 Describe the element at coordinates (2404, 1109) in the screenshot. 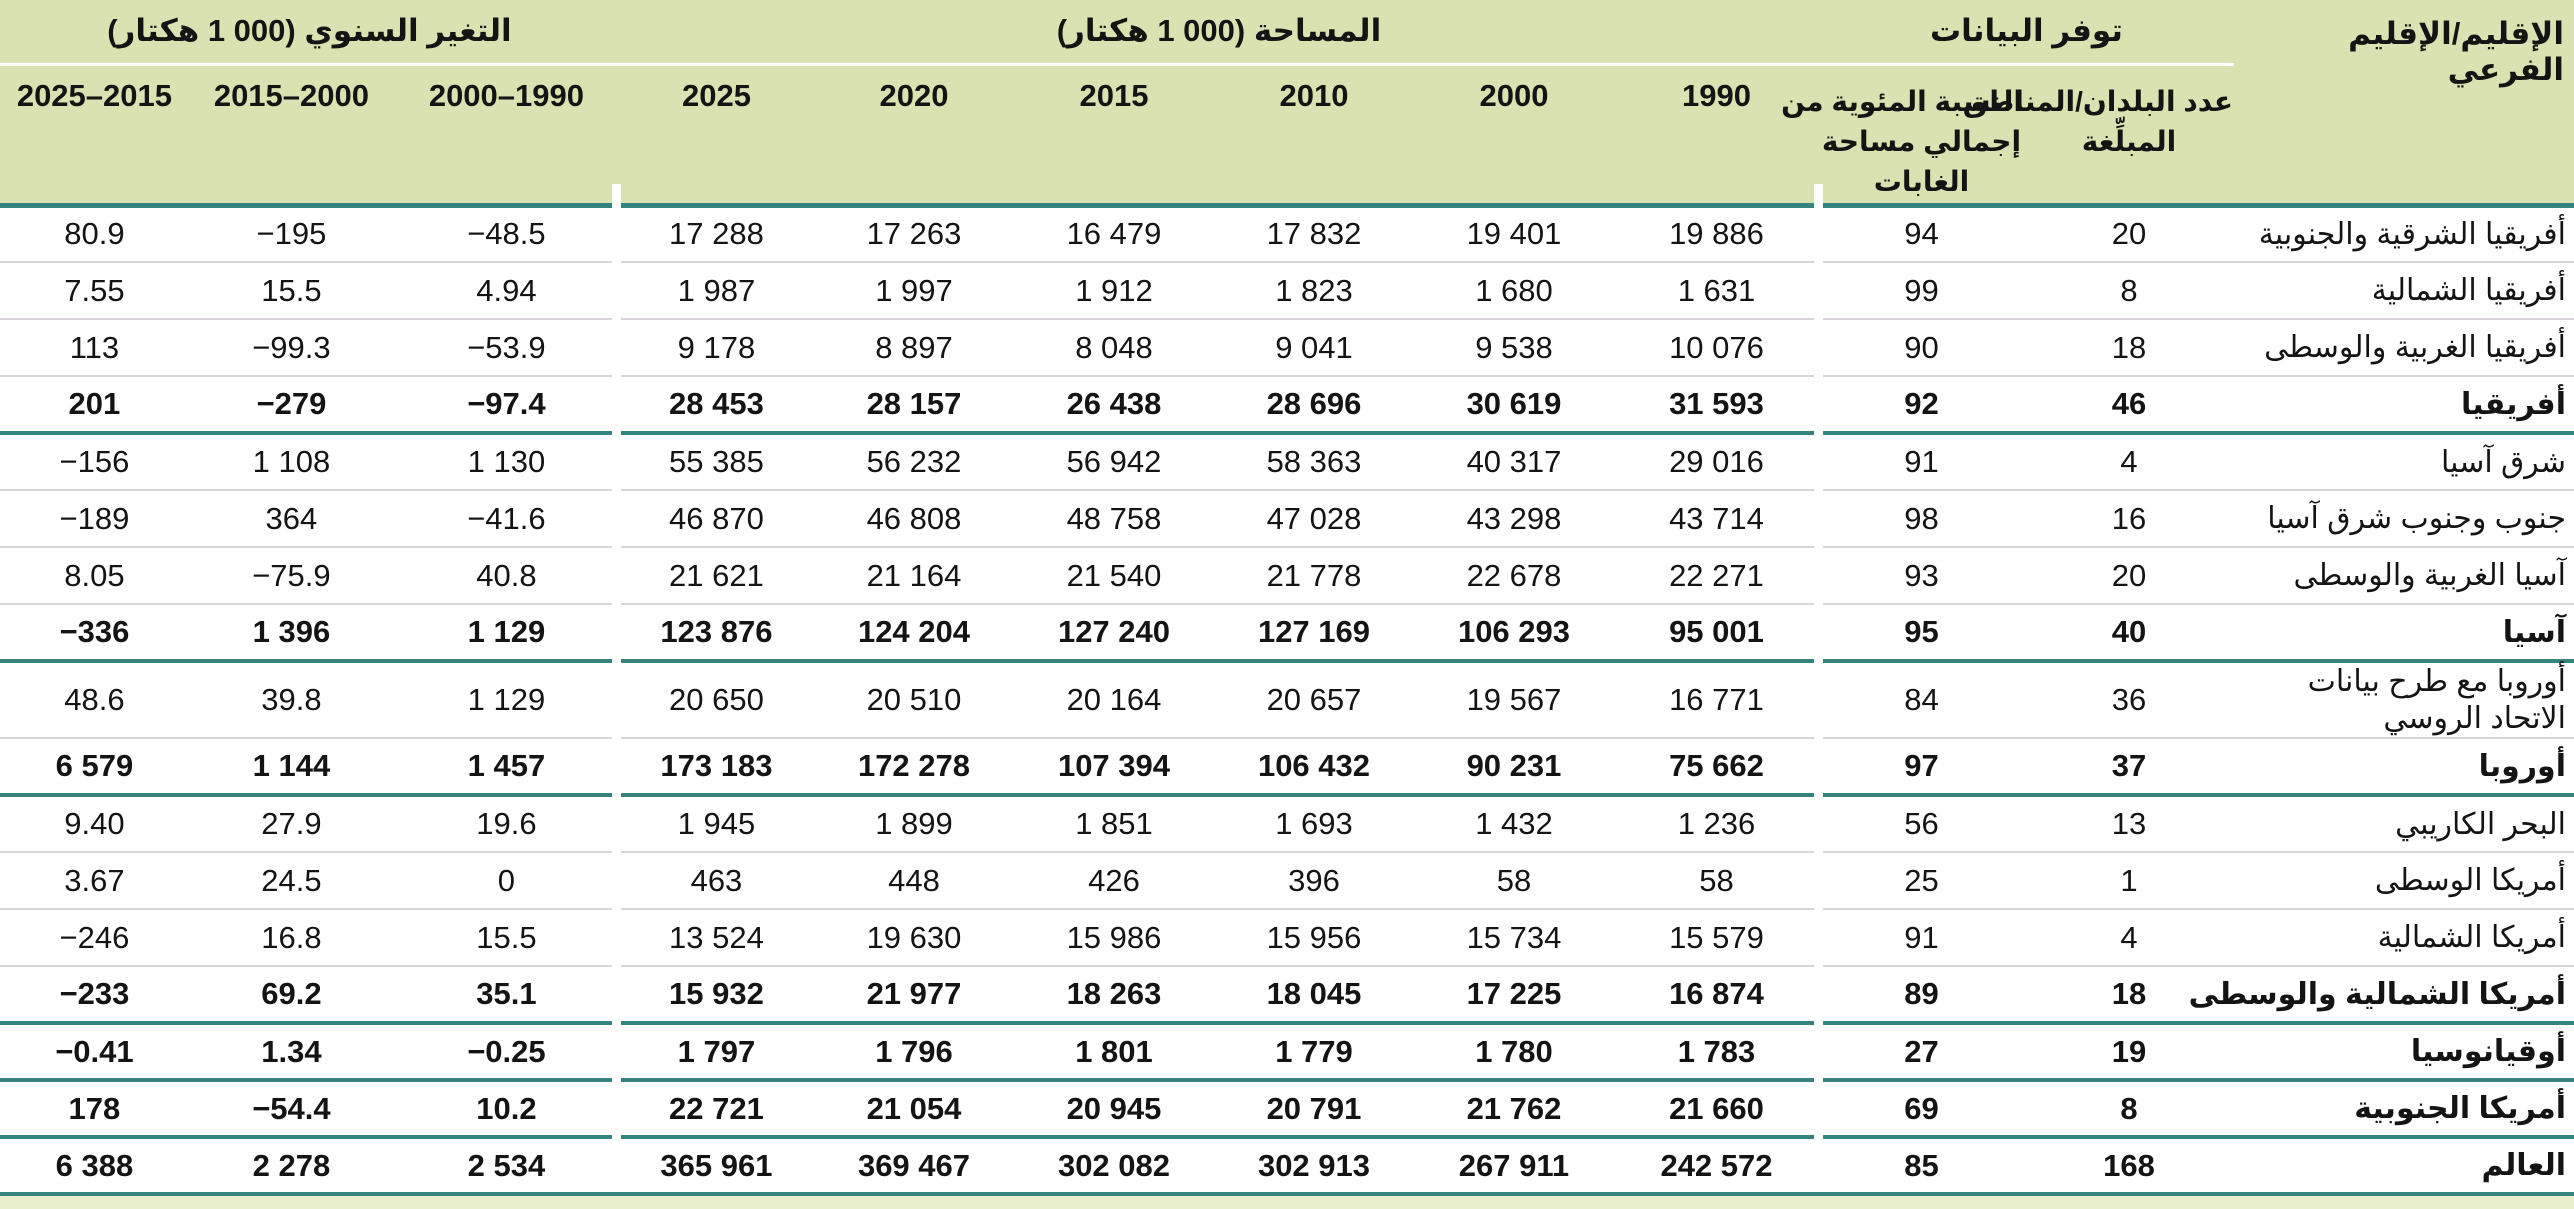

I see `region-cell: أمريكا الجنوبية` at that location.